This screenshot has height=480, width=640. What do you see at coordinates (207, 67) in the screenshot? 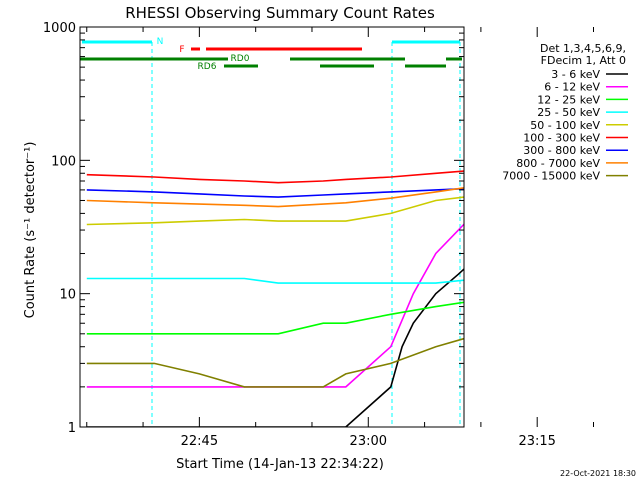
I see `flag-rd6-label: RD6` at bounding box center [207, 67].